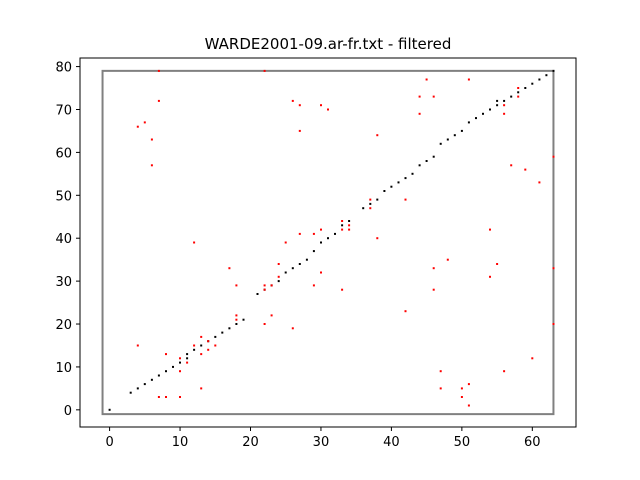 This screenshot has width=640, height=480. What do you see at coordinates (63, 239) in the screenshot?
I see `y-tick-label: 40` at bounding box center [63, 239].